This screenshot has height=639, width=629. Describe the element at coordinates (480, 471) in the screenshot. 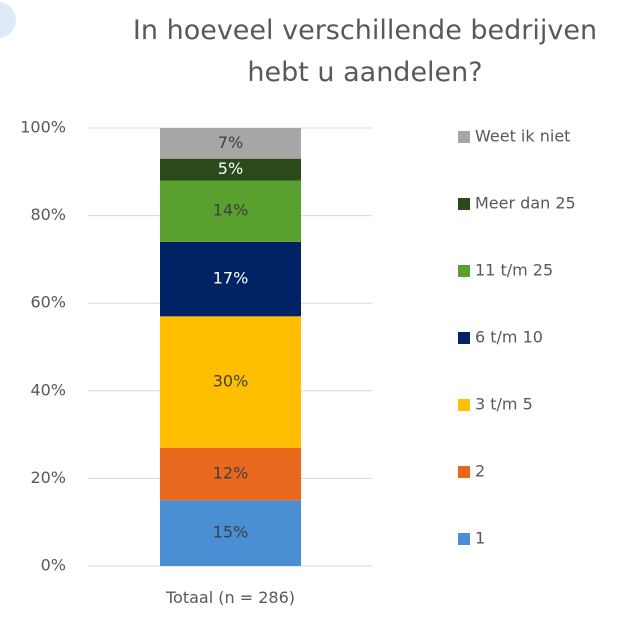

I see `legend-label: 2` at that location.